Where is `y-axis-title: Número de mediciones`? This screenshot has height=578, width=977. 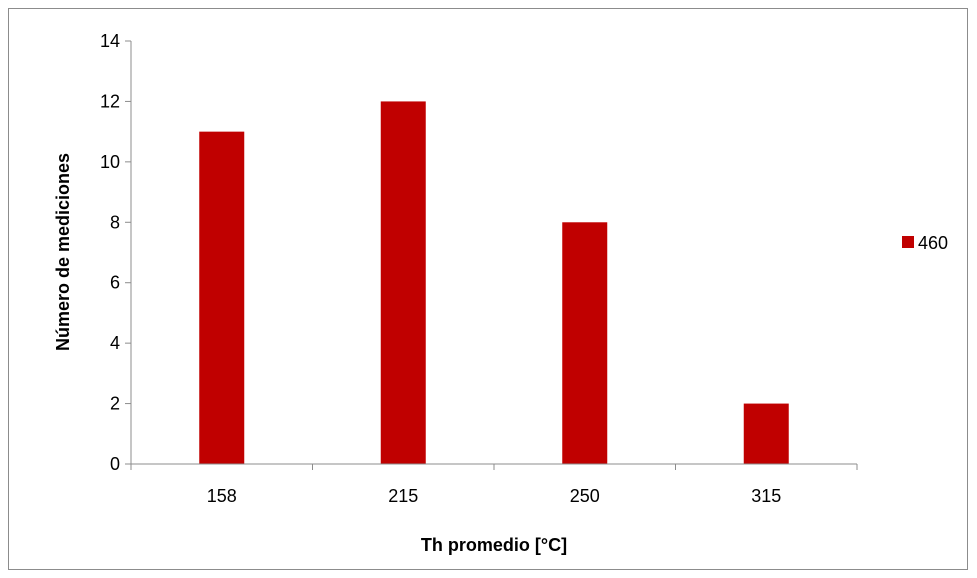 y-axis-title: Número de mediciones is located at coordinates (63, 252).